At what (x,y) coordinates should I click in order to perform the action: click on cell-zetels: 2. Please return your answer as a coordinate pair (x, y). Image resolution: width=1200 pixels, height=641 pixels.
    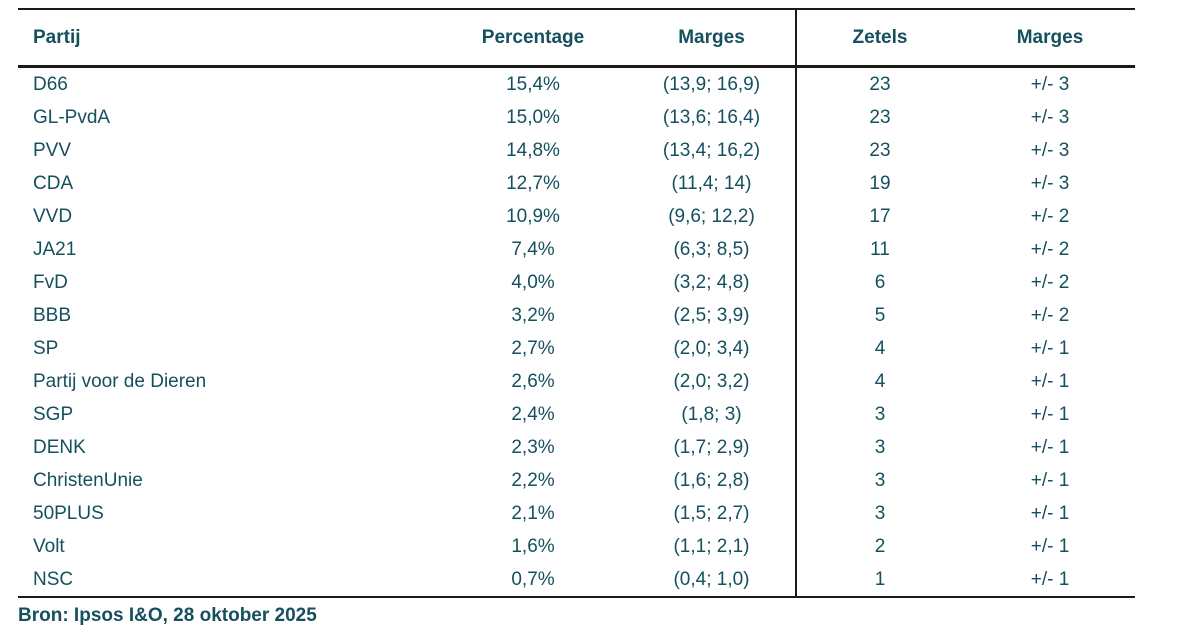
    Looking at the image, I should click on (880, 546).